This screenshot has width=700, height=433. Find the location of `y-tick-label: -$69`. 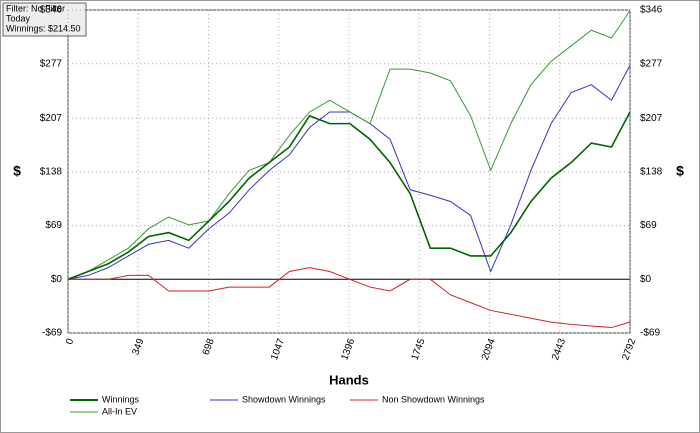

y-tick-label: -$69 is located at coordinates (52, 333).